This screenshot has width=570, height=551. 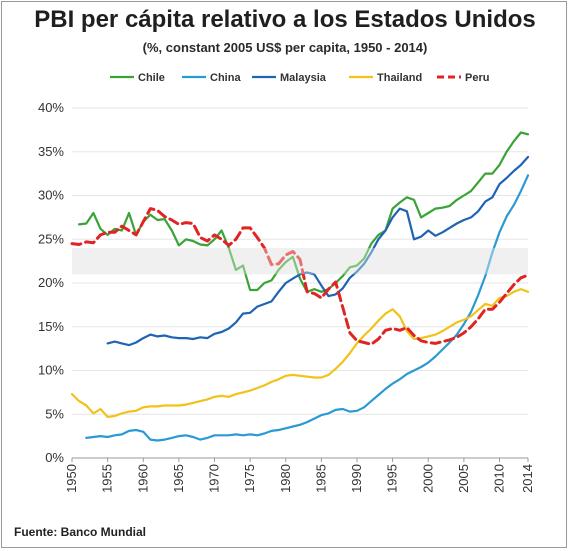 I want to click on x-tick-label: 1995, so click(x=392, y=478).